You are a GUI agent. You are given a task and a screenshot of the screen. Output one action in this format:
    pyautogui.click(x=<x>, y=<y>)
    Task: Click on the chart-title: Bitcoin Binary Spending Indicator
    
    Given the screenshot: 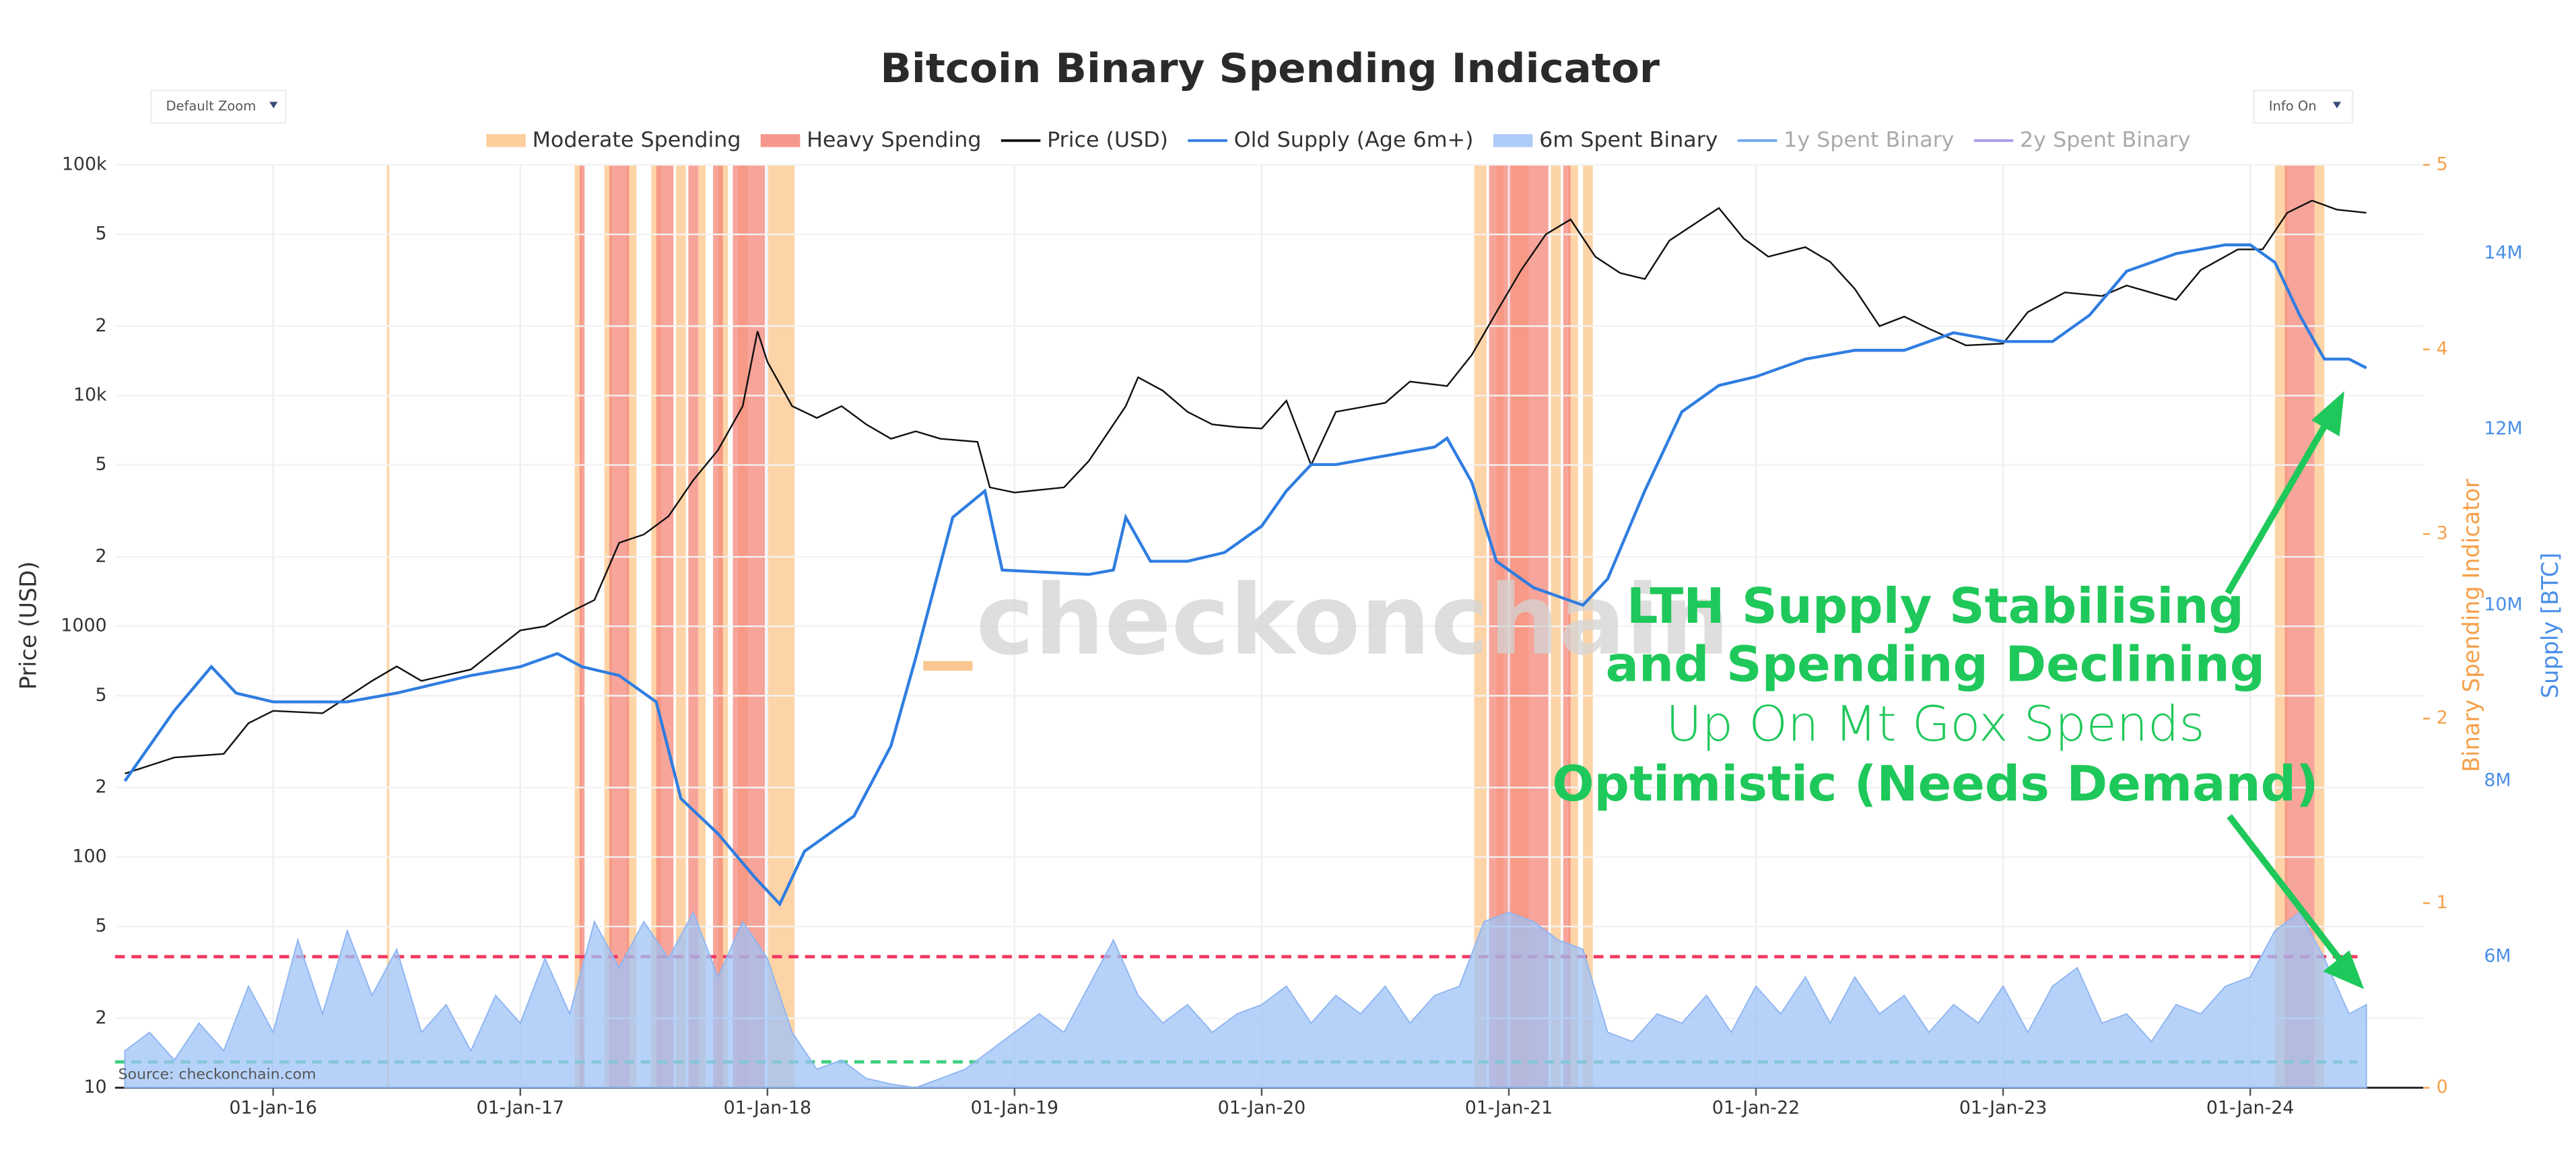 What is the action you would take?
    pyautogui.click(x=1270, y=69)
    